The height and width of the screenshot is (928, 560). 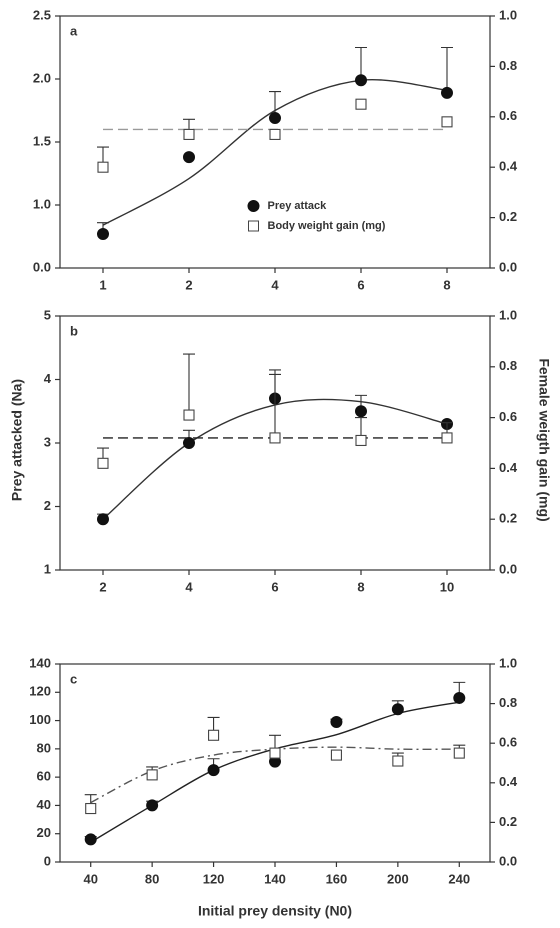 I want to click on y-axis-label: Prey attacked (Na), so click(x=17, y=440).